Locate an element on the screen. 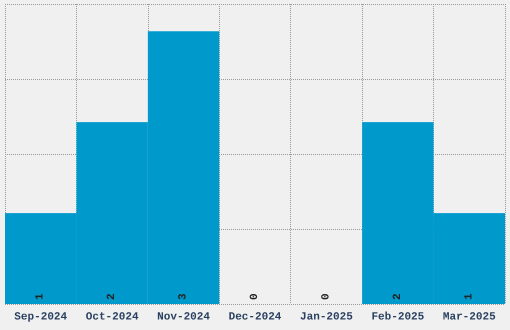  x-tick-label: Jan-2025 is located at coordinates (327, 318).